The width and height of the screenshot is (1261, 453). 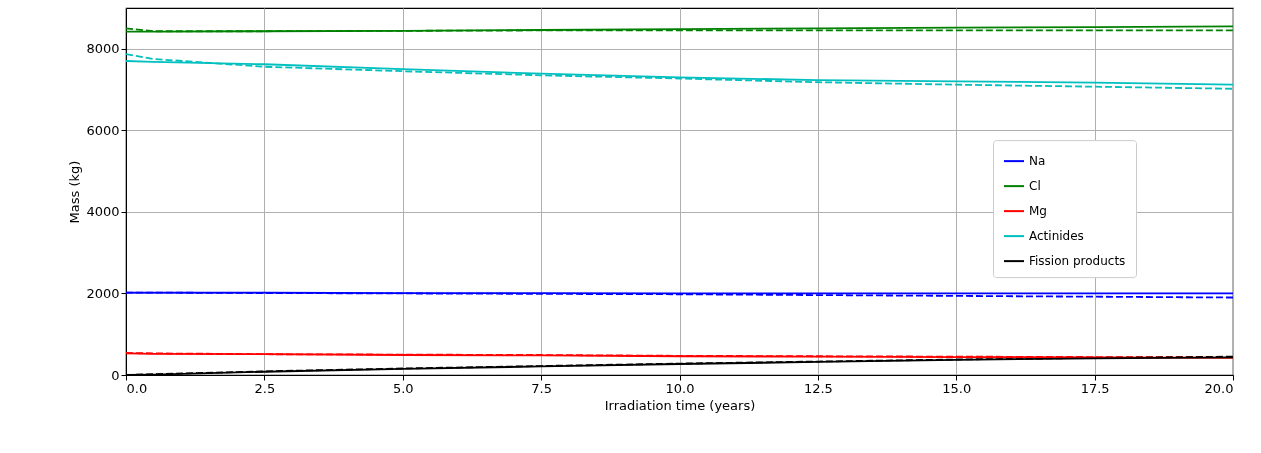 I want to click on x-tick-label: 12.5, so click(x=818, y=388).